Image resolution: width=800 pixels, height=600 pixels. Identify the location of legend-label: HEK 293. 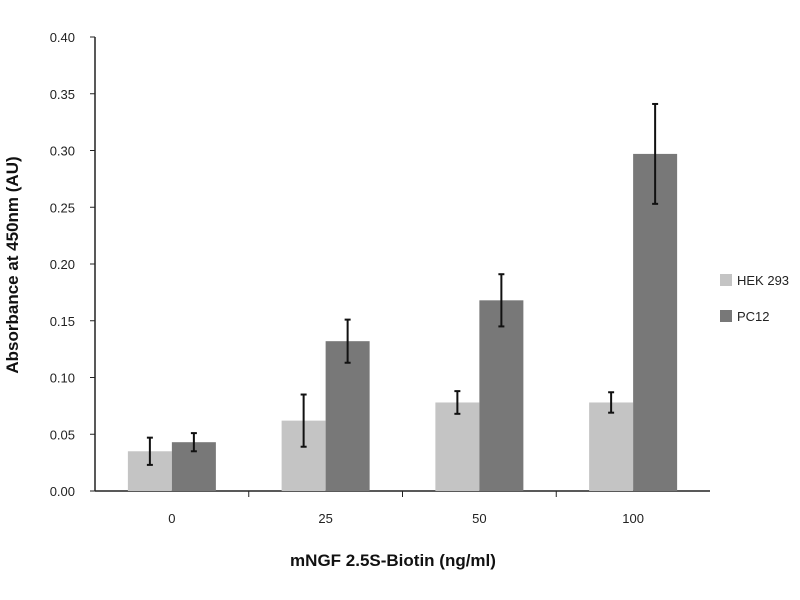
(763, 280).